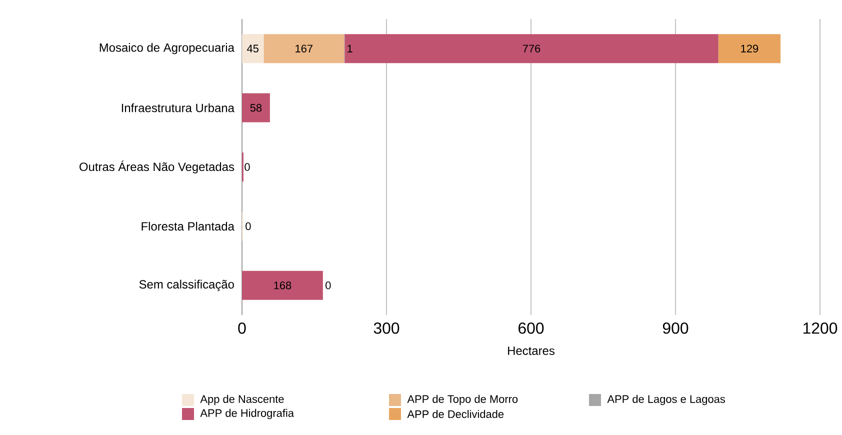 This screenshot has width=842, height=435. Describe the element at coordinates (462, 400) in the screenshot. I see `legend-label: APP de Topo de Morro` at that location.